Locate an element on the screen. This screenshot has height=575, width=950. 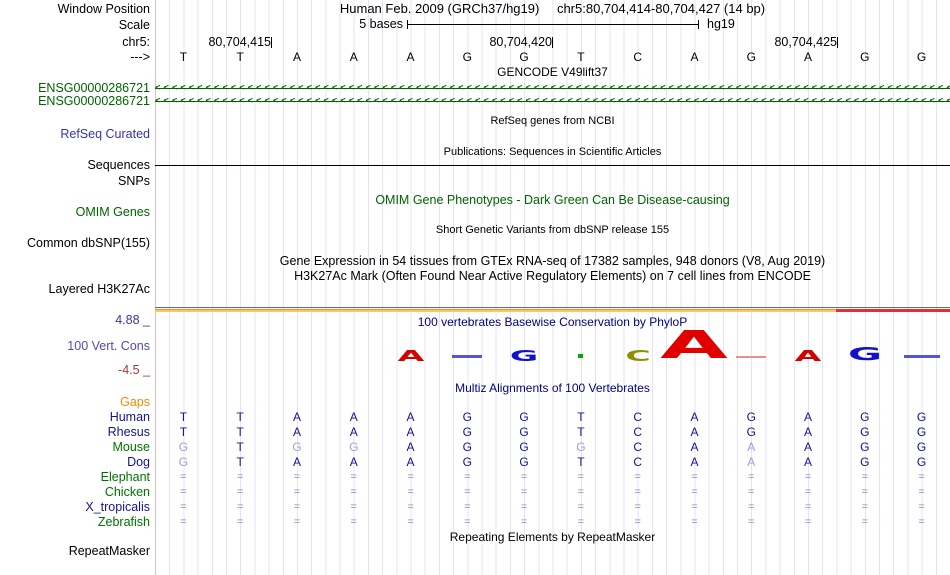
repeatmasker-track-title: Repeating Elements by RepeatMasker is located at coordinates (552, 537).